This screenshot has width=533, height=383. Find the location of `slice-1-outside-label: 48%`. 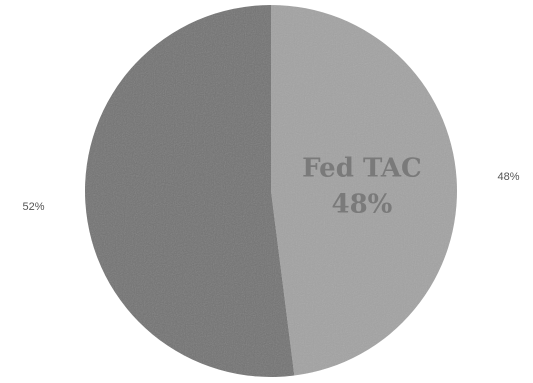

slice-1-outside-label: 48% is located at coordinates (509, 177).